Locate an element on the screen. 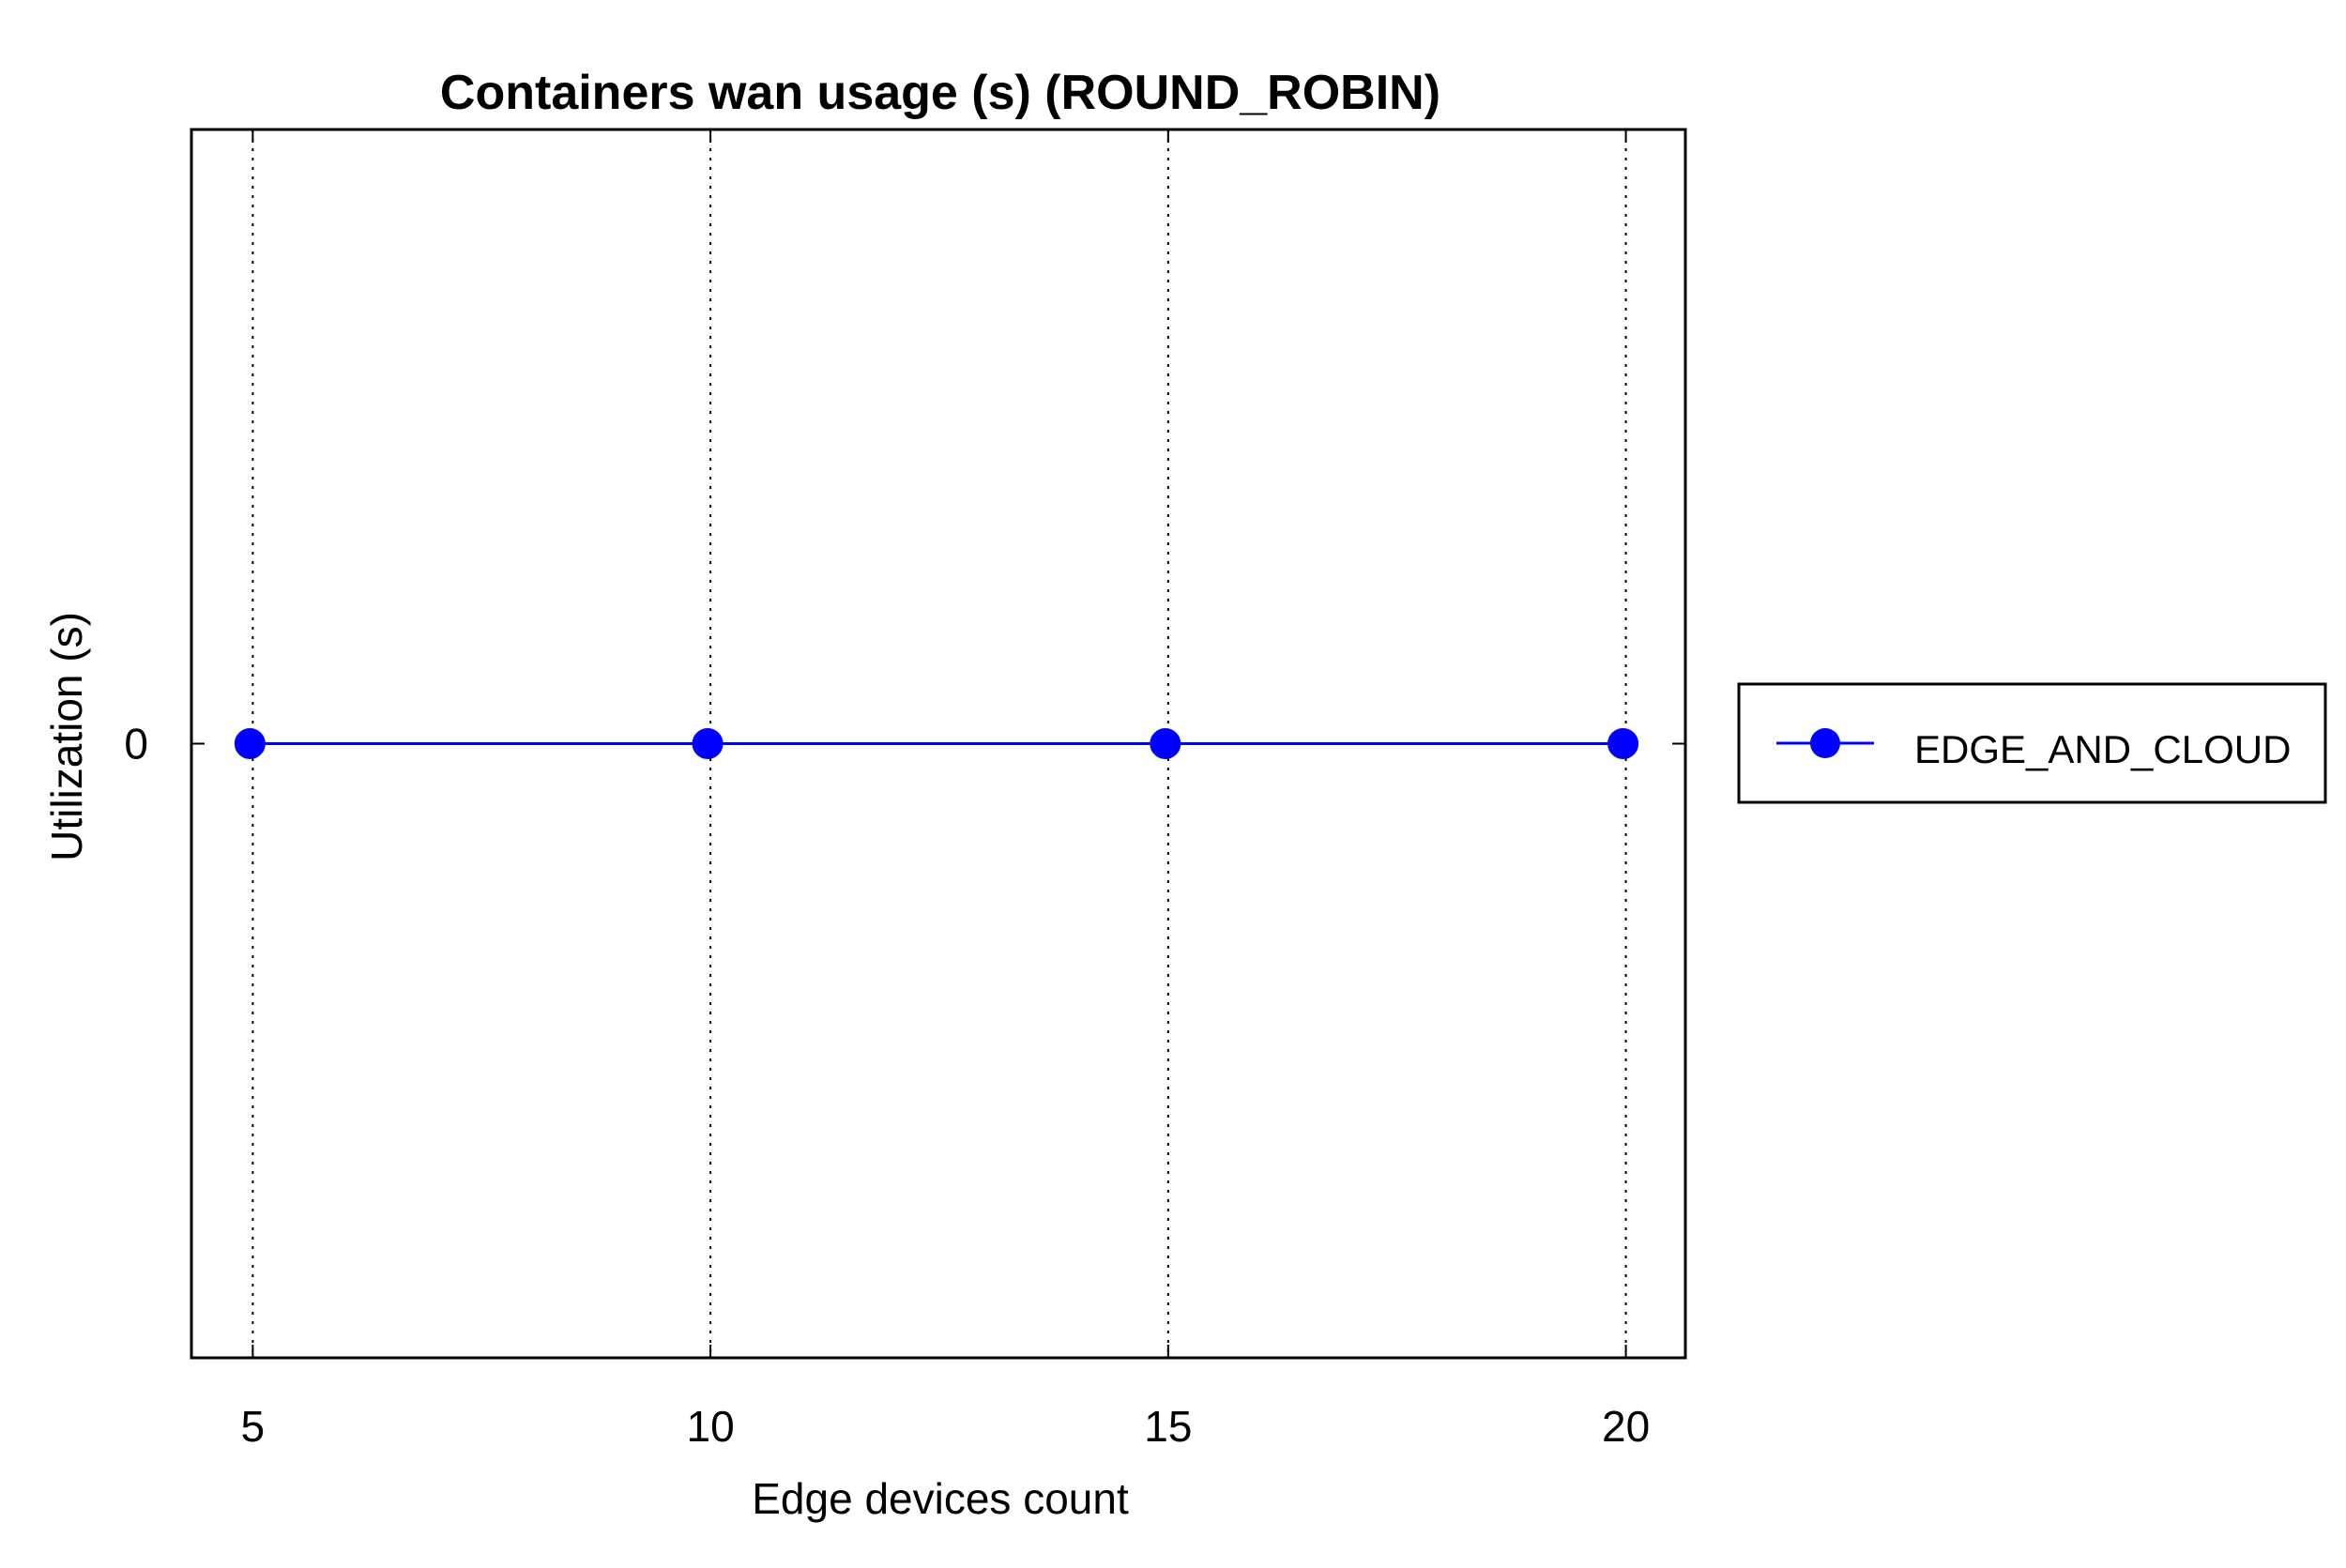 This screenshot has height=1568, width=2346. x-tick-label: 20 is located at coordinates (1626, 1426).